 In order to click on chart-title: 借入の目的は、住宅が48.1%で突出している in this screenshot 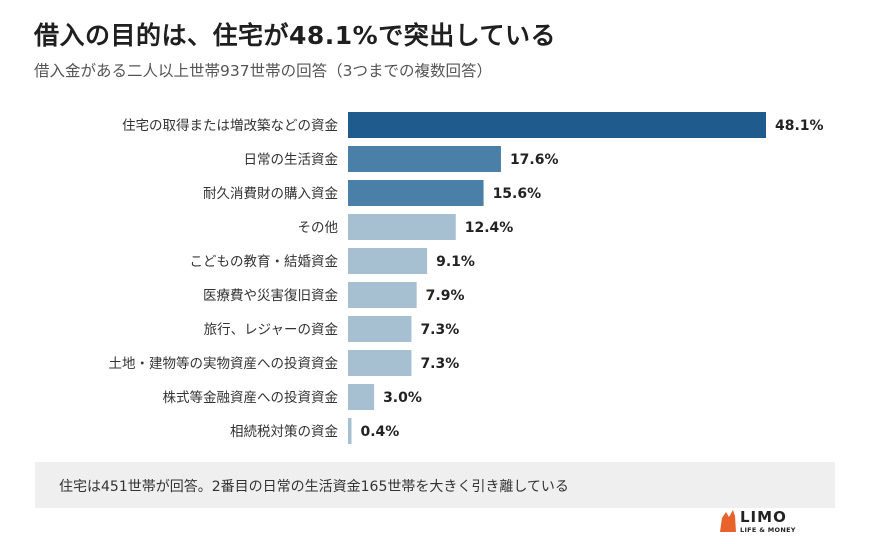, I will do `click(295, 35)`.